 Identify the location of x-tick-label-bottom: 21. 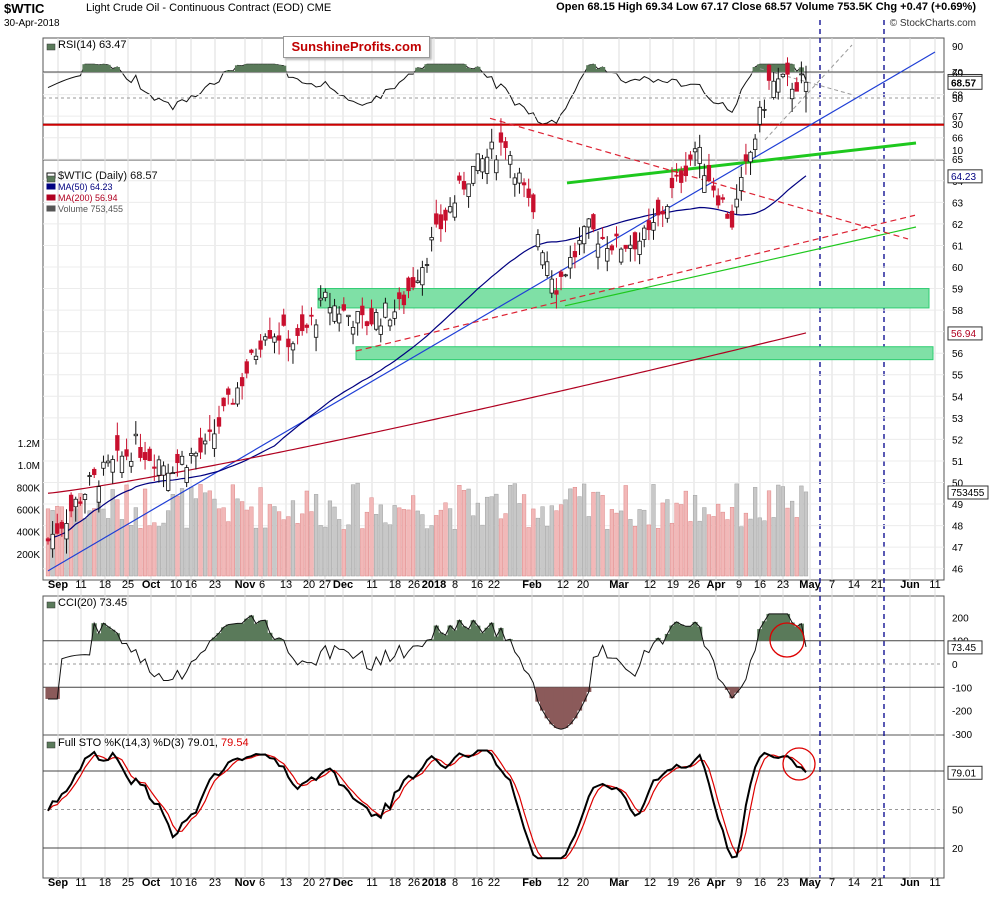
(877, 883).